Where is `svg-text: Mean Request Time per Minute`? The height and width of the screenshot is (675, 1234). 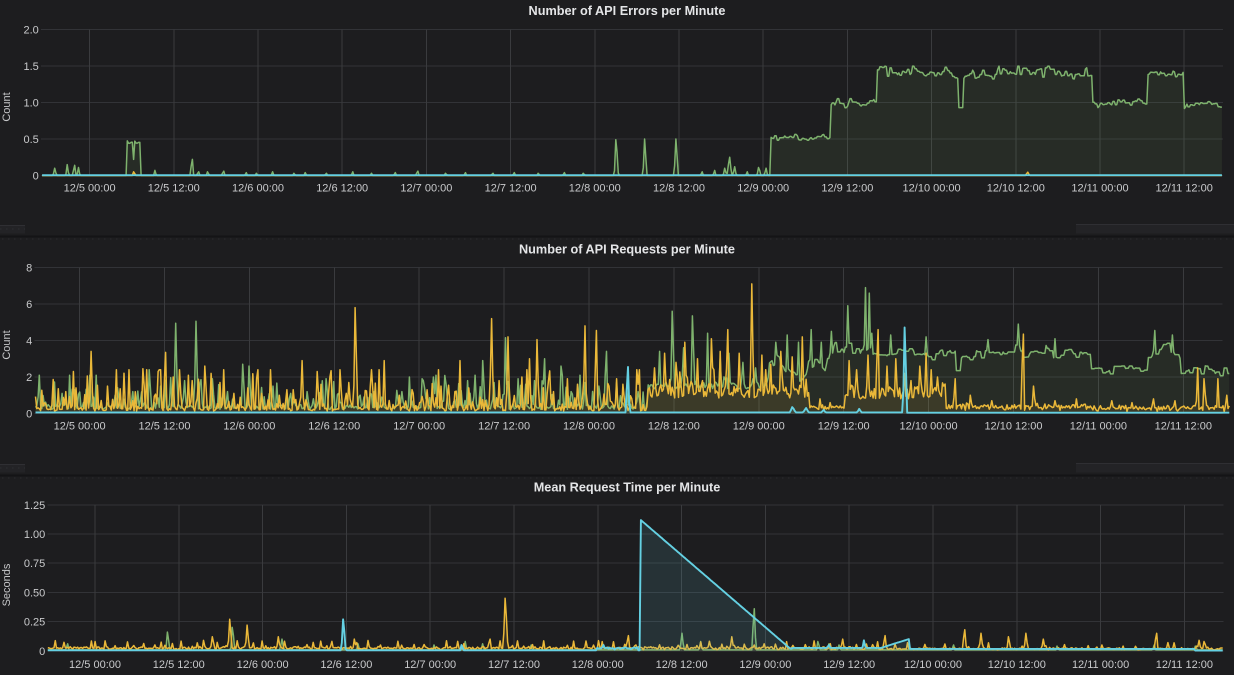 svg-text: Mean Request Time per Minute is located at coordinates (627, 488).